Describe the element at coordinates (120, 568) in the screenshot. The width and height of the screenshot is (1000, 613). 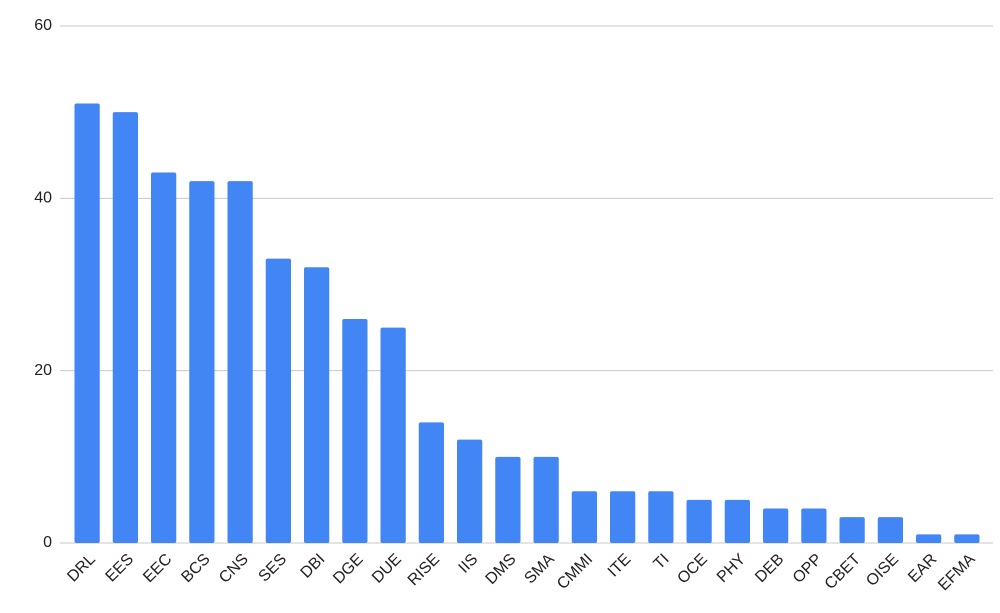
I see `x-tick-label: EES` at that location.